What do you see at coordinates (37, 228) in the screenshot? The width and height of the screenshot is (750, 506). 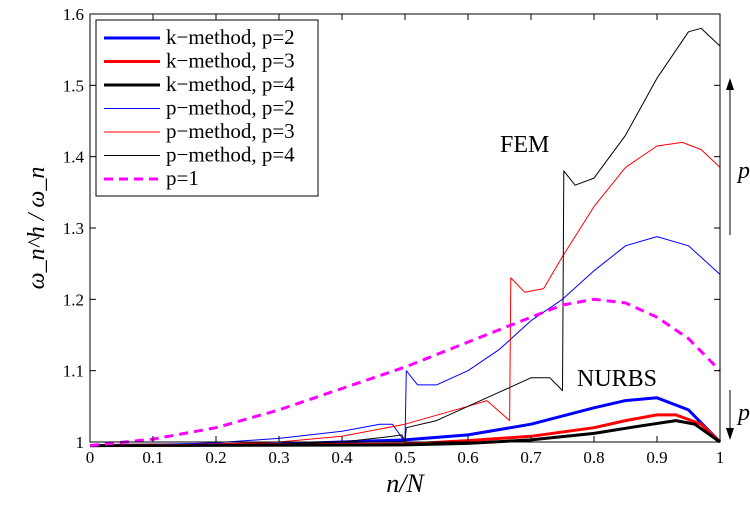 I see `y-axis-label: ω_n^h / ω_n` at bounding box center [37, 228].